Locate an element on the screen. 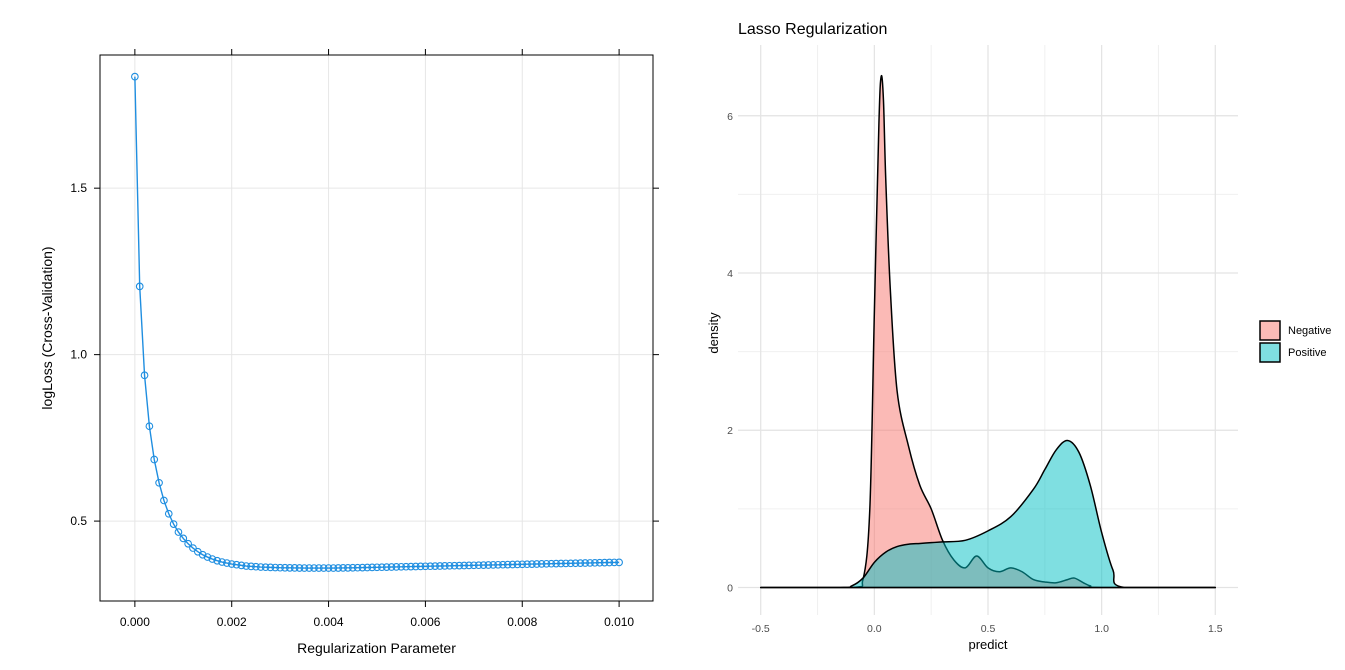 The image size is (1345, 670). left-x-tick-label: 0.004 is located at coordinates (329, 622).